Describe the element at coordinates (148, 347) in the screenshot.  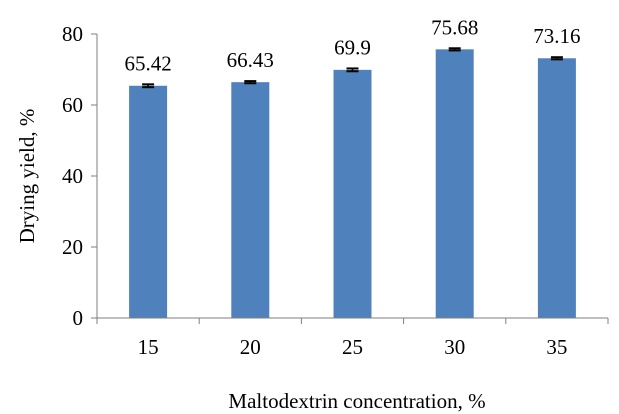
I see `x-tick-label-15: 15` at that location.